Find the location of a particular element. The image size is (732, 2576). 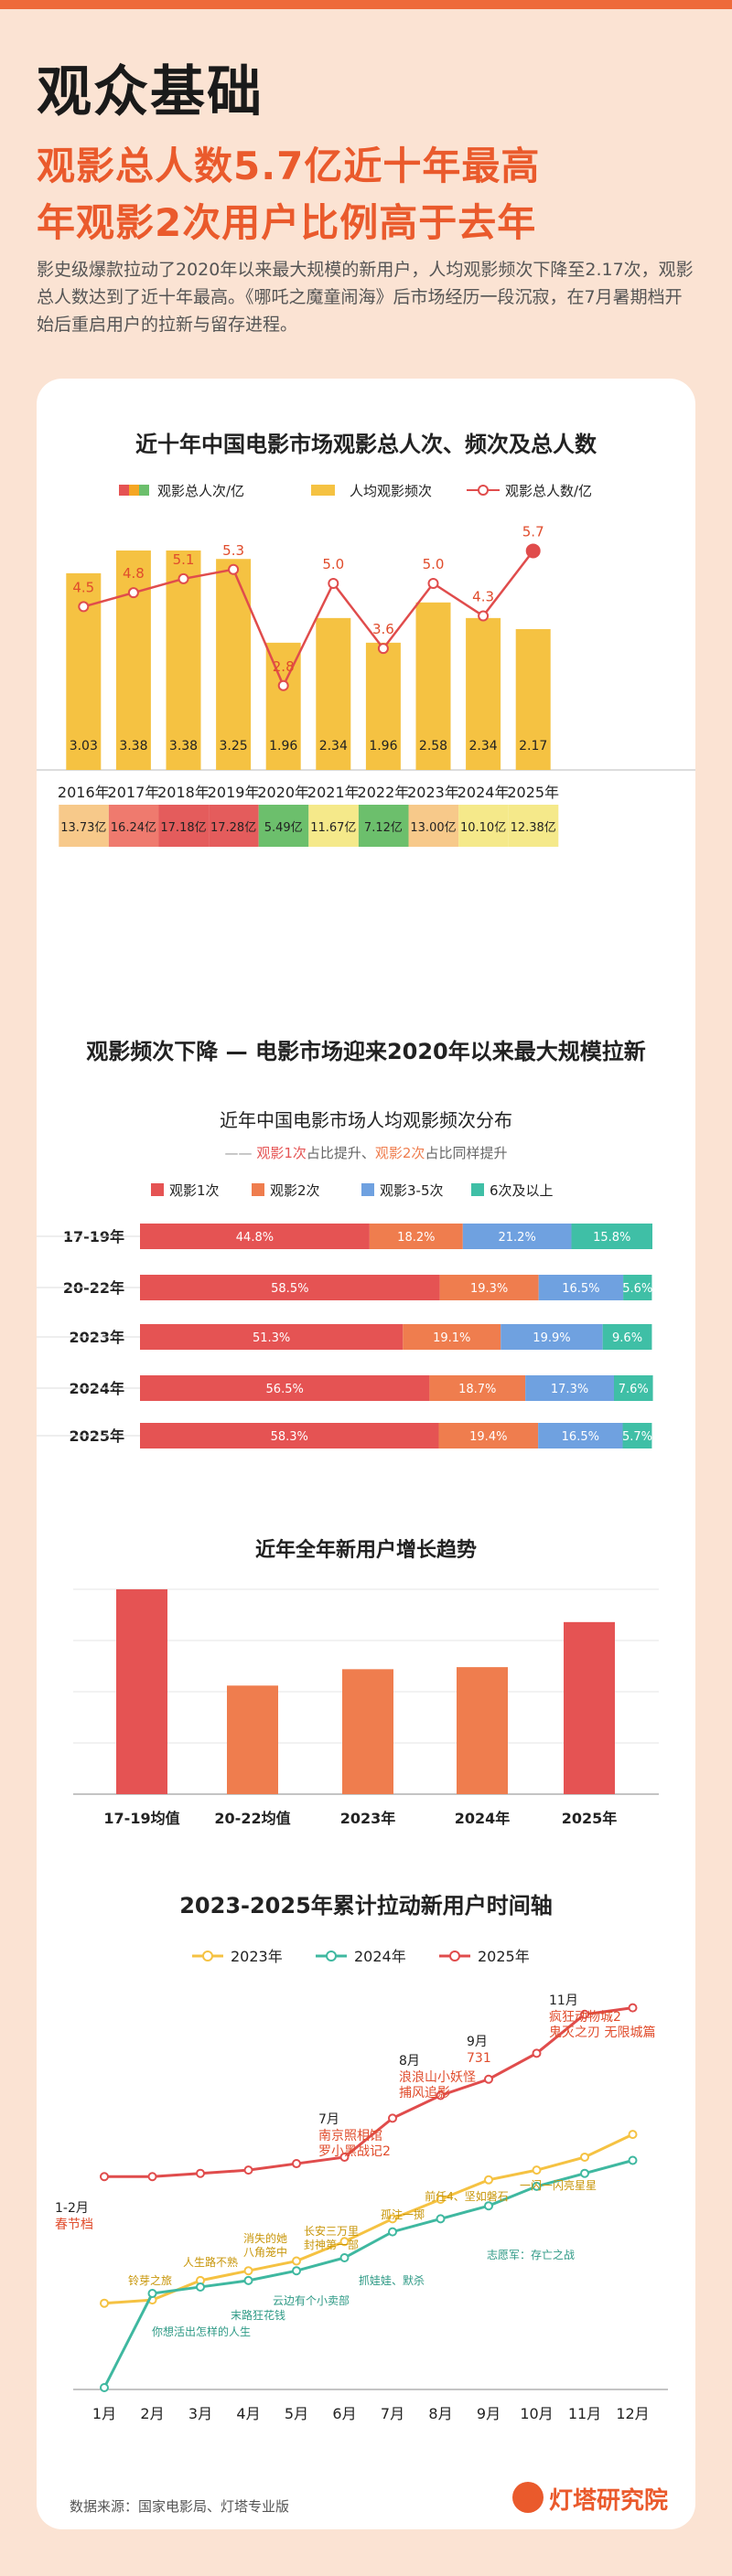

frequency-bar-label: 3.38 is located at coordinates (133, 746).